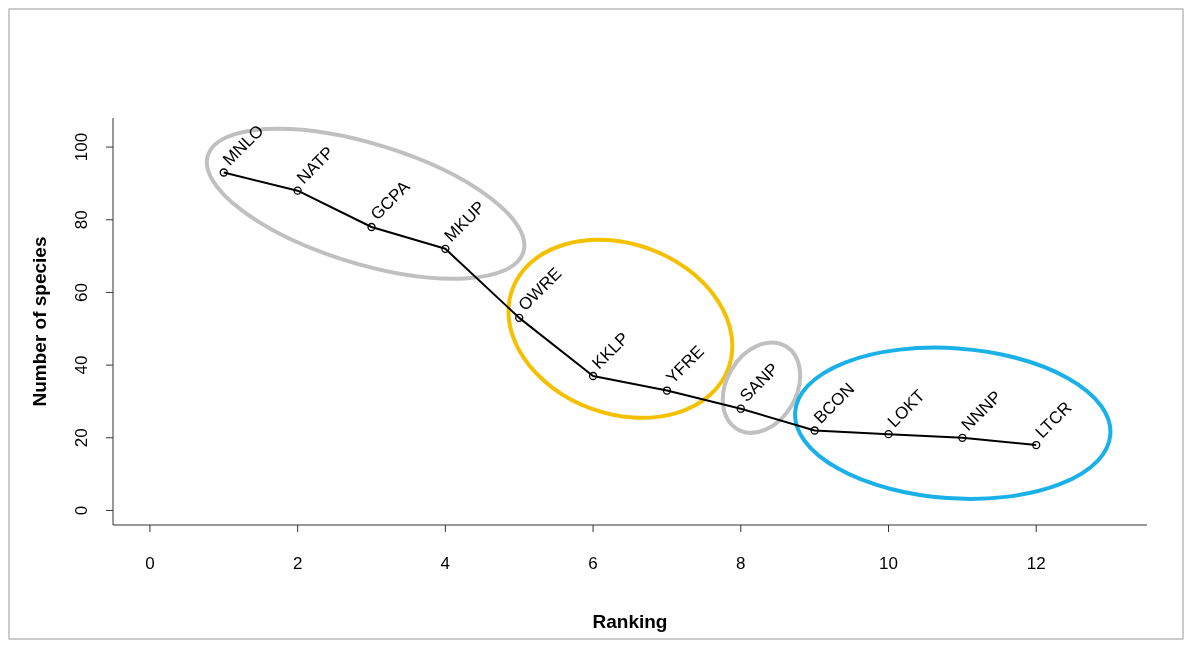 The width and height of the screenshot is (1192, 648). What do you see at coordinates (81, 220) in the screenshot?
I see `y-tick-label: 80` at bounding box center [81, 220].